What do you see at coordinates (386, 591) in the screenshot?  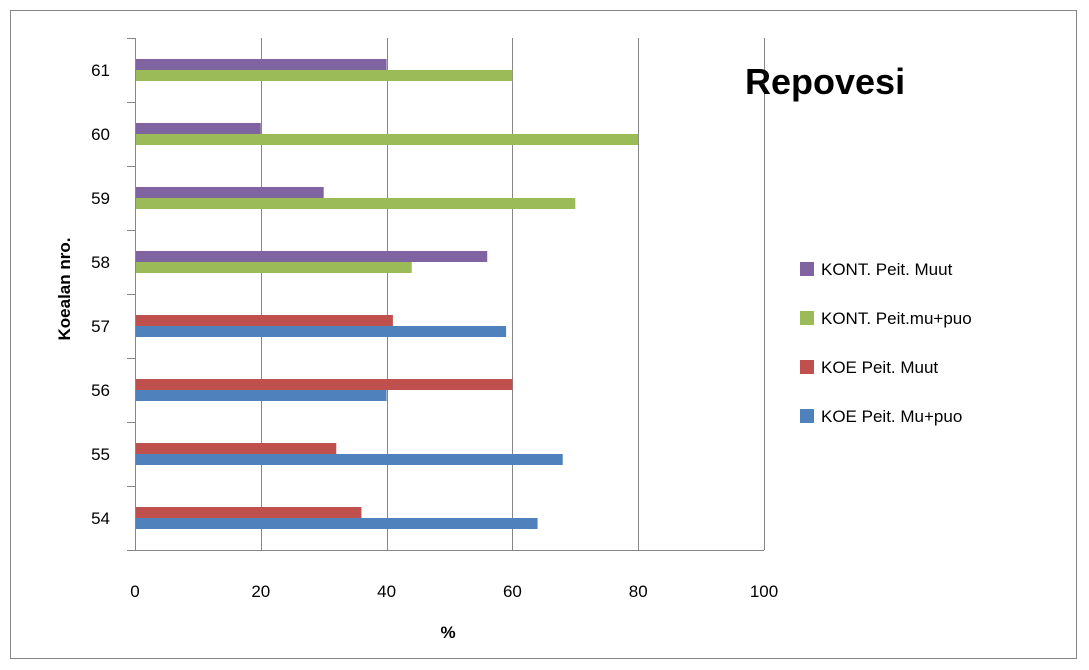 I see `x-tick-label: 40` at bounding box center [386, 591].